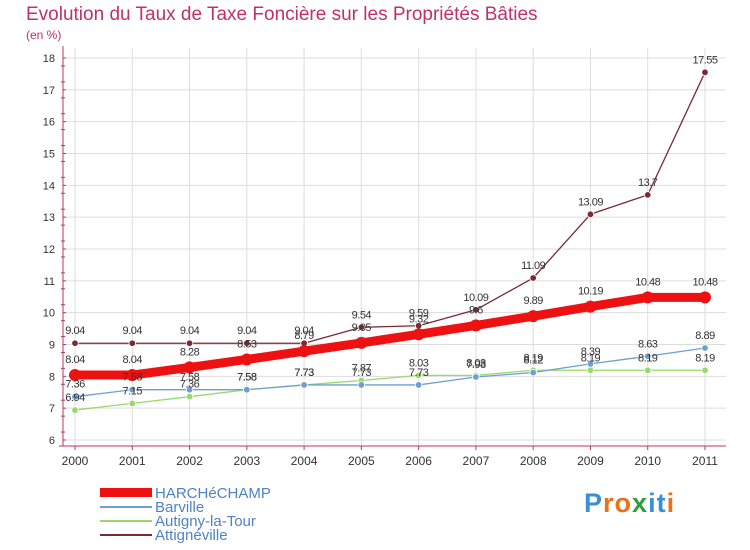  What do you see at coordinates (590, 202) in the screenshot?
I see `data-label: 13.09` at bounding box center [590, 202].